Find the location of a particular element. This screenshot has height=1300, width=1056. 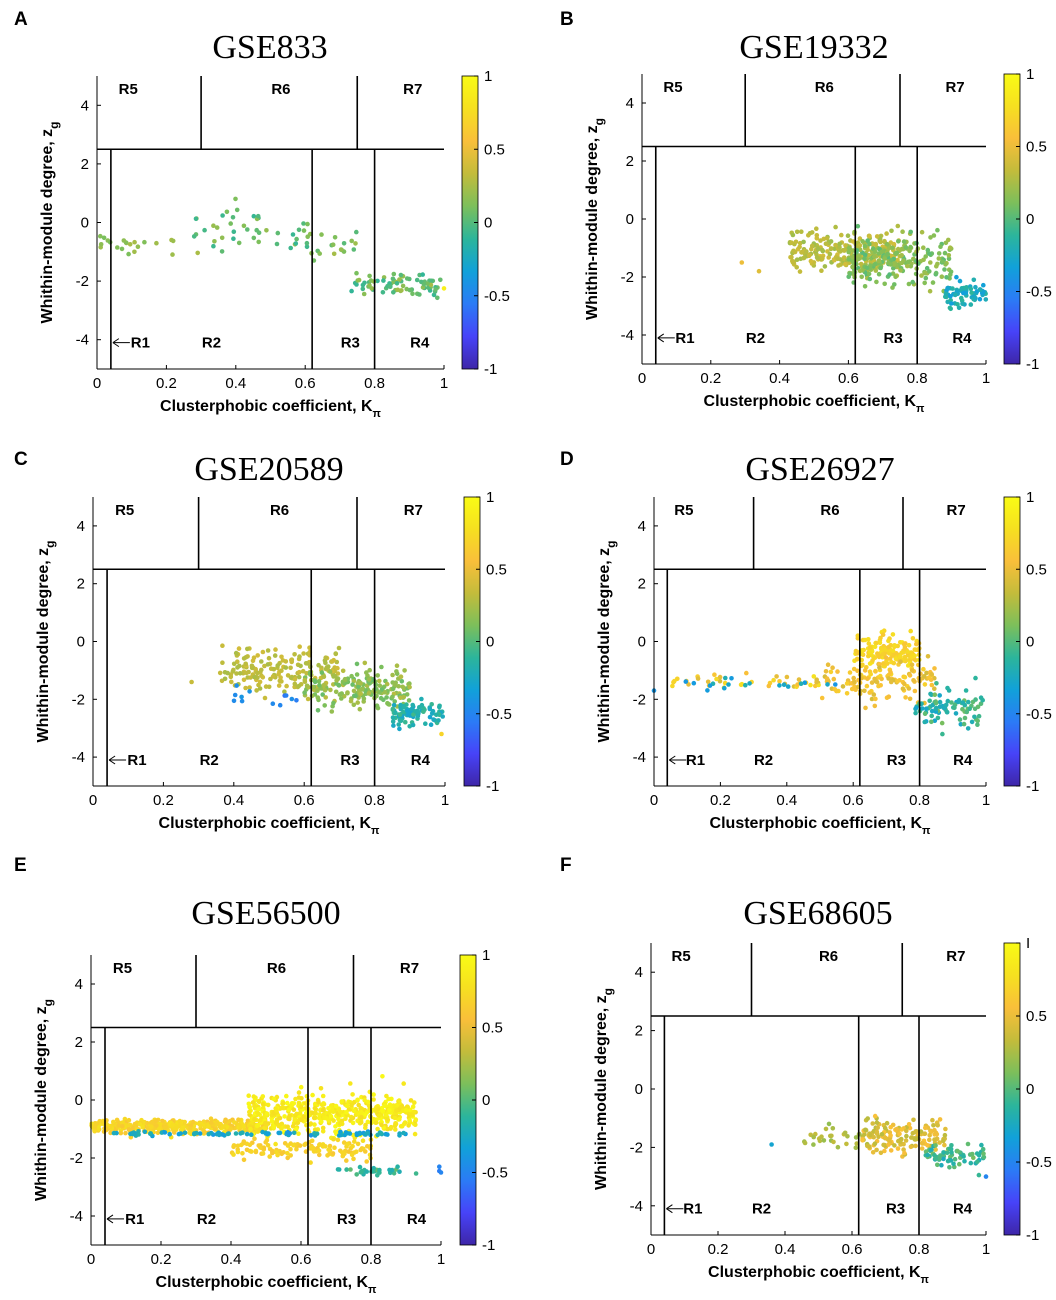

x-tick-label: 1 is located at coordinates (986, 800).